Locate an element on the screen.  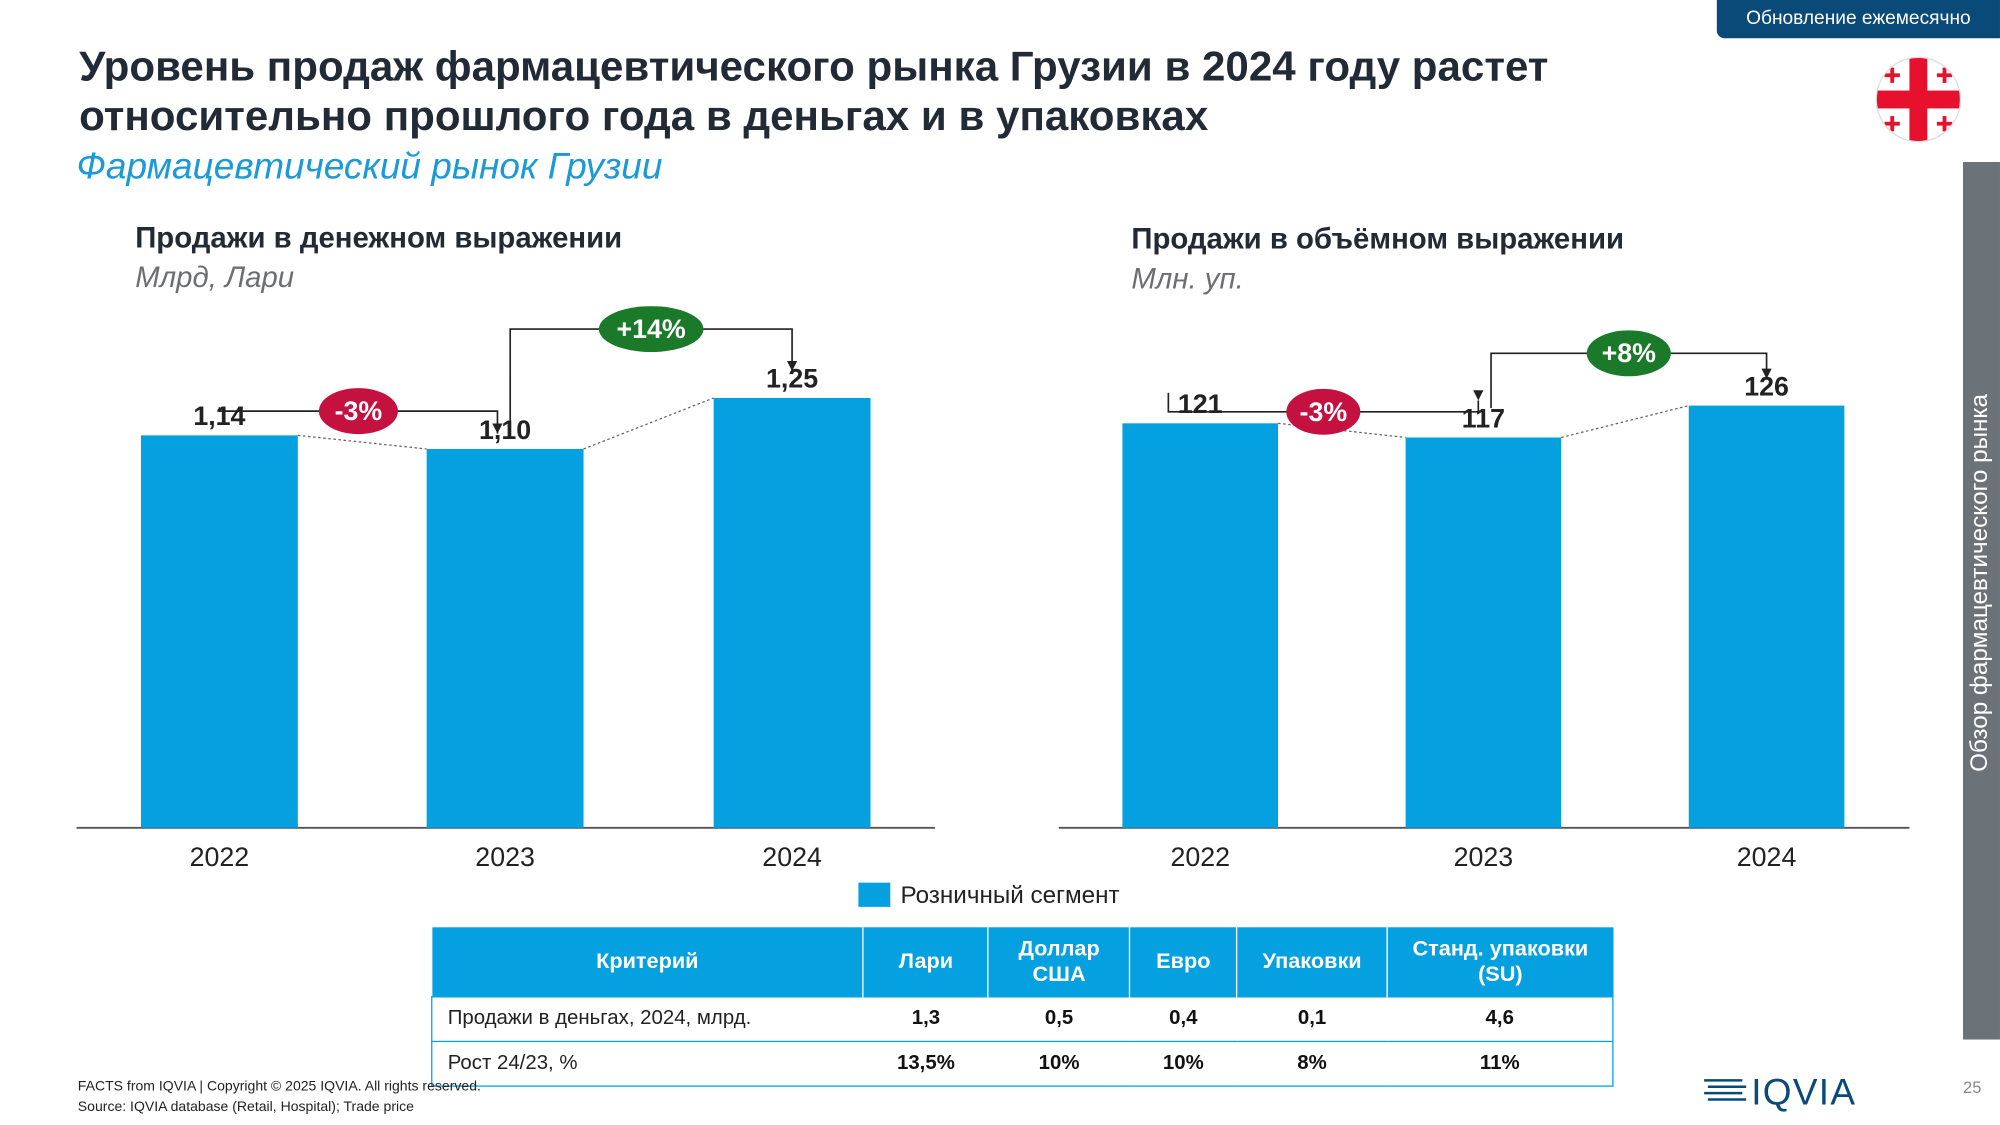
change-badge-label: +14% is located at coordinates (651, 329).